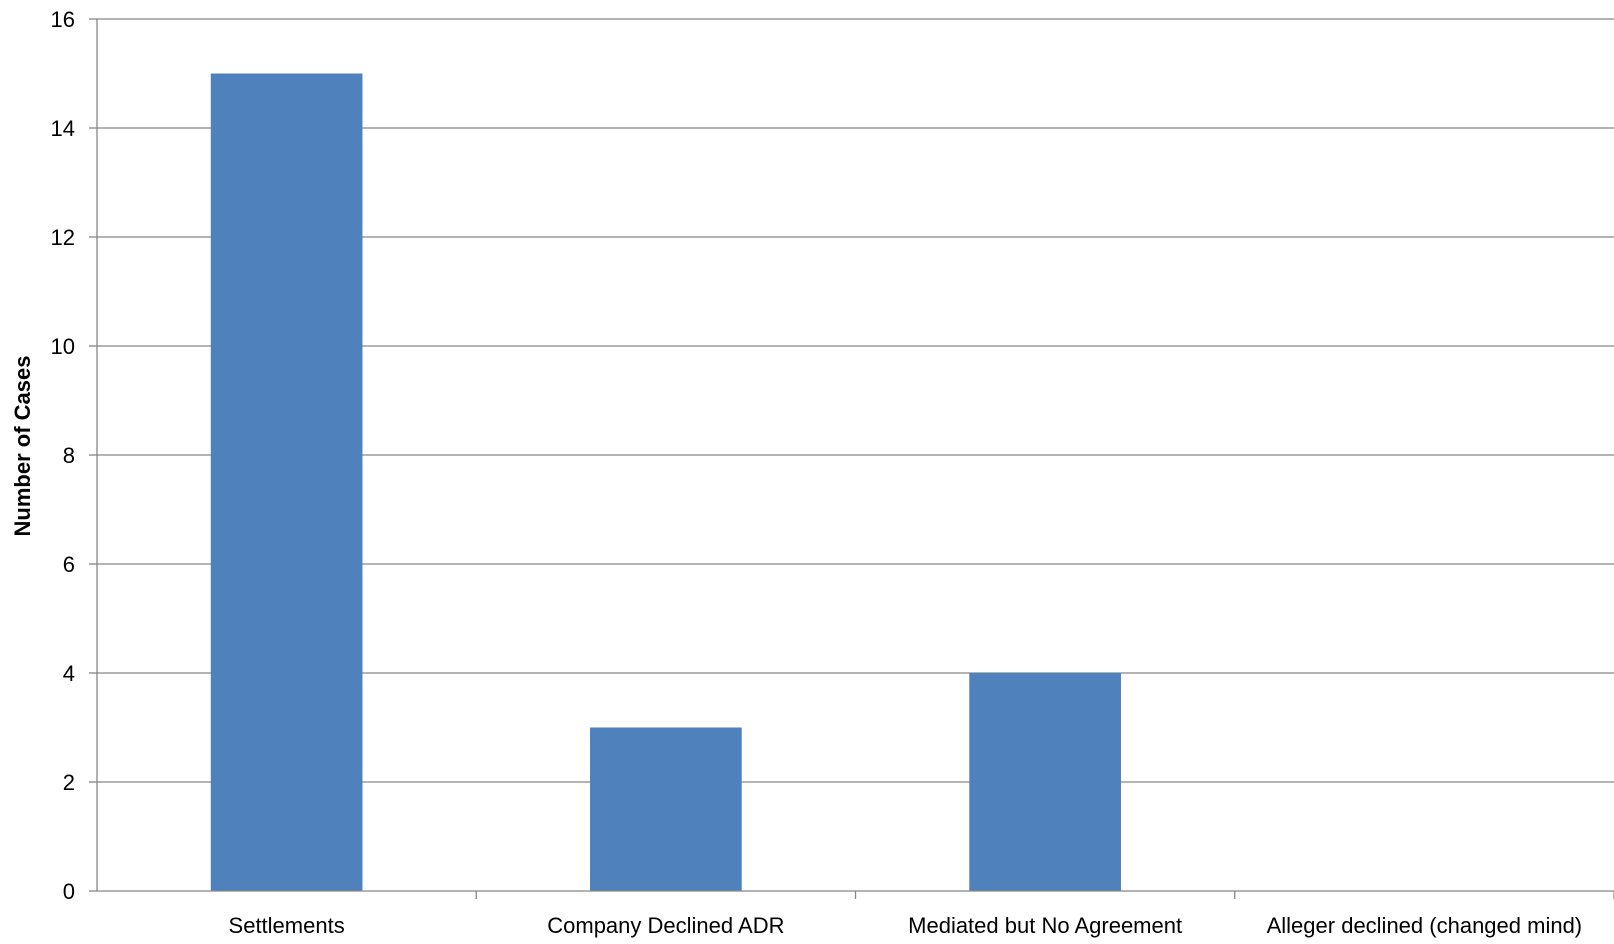 The image size is (1614, 944). I want to click on y-tick-label: 14, so click(63, 128).